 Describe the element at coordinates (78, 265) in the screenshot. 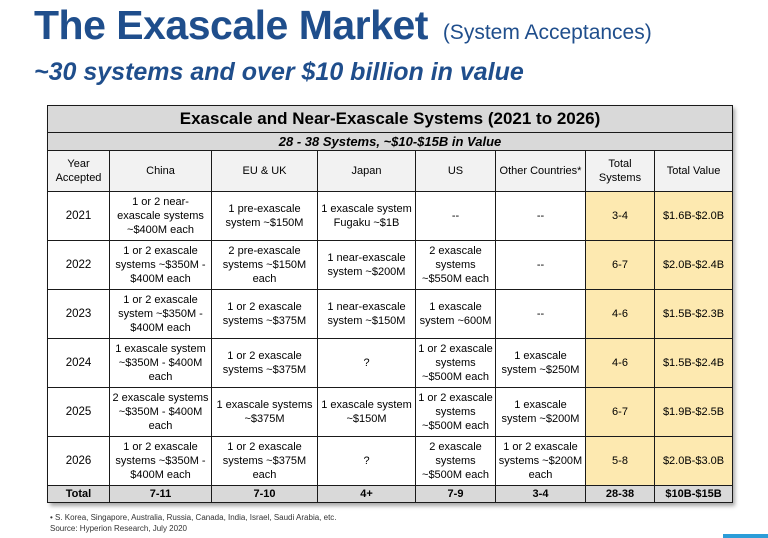

I see `cell-year: 2022` at that location.